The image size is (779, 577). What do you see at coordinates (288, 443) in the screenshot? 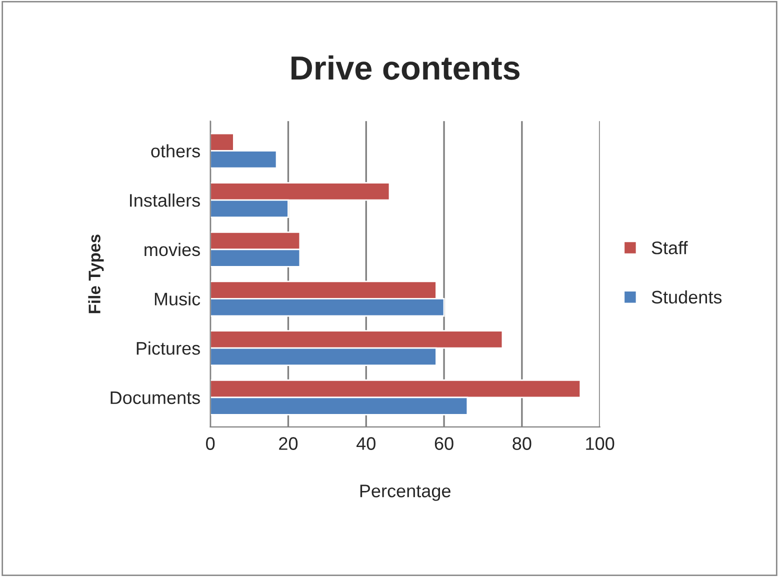
I see `x-tick-label: 20` at bounding box center [288, 443].